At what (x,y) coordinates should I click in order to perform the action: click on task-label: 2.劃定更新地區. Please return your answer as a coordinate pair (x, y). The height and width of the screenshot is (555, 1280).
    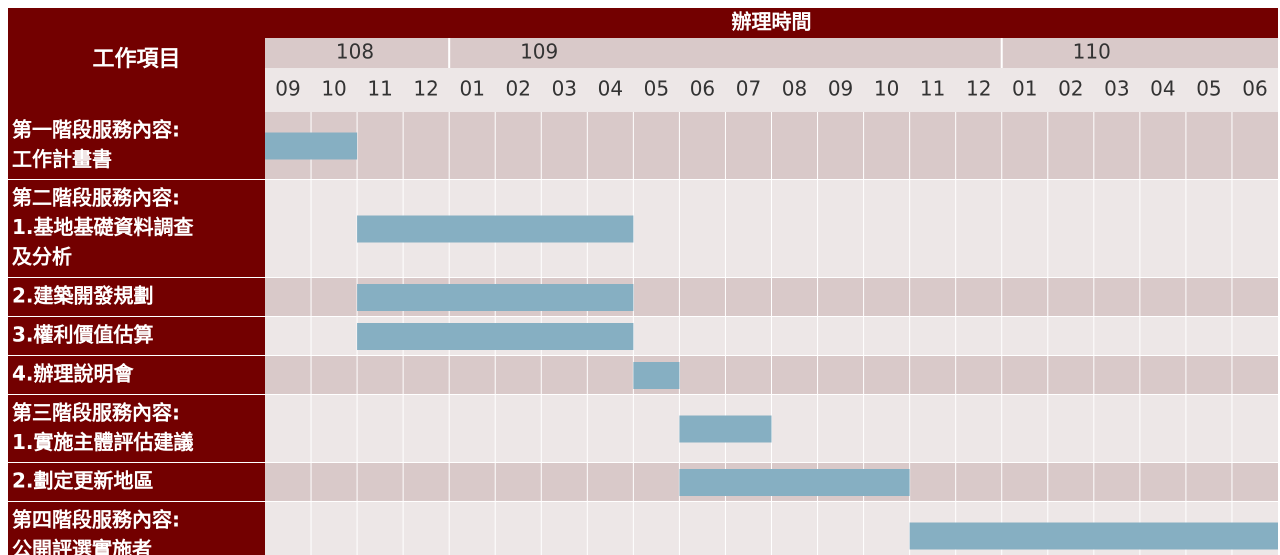
    Looking at the image, I should click on (83, 480).